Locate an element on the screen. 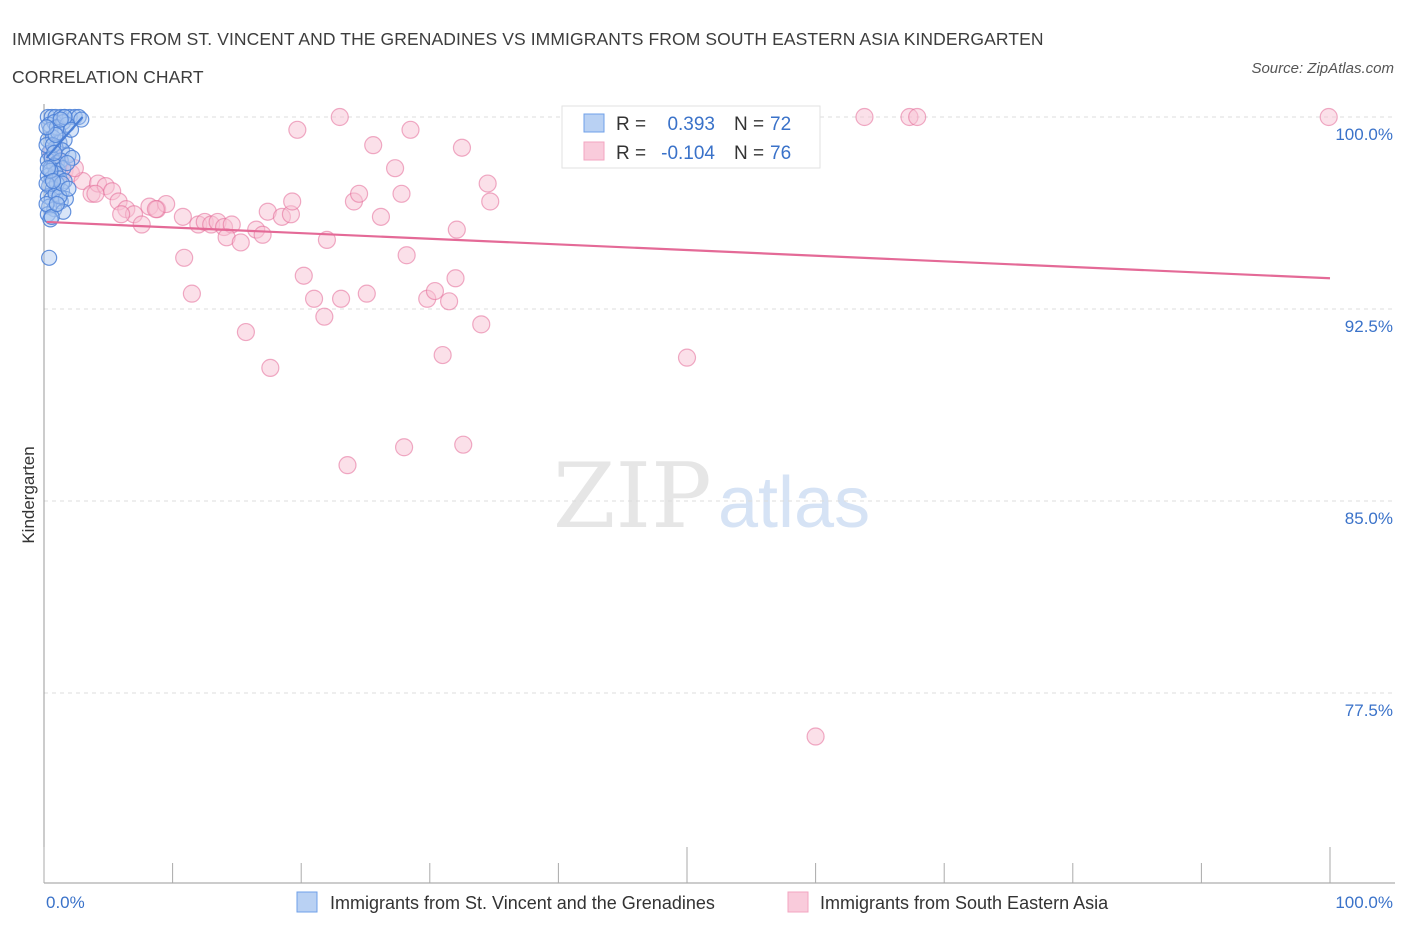 The height and width of the screenshot is (930, 1406). stats-r-label-blue: R = is located at coordinates (631, 124).